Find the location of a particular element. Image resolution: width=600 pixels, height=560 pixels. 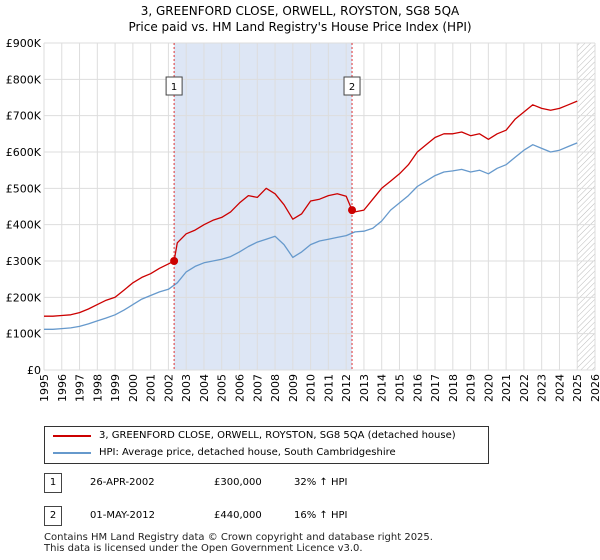

x-tick-label: 2011 is located at coordinates (328, 388).